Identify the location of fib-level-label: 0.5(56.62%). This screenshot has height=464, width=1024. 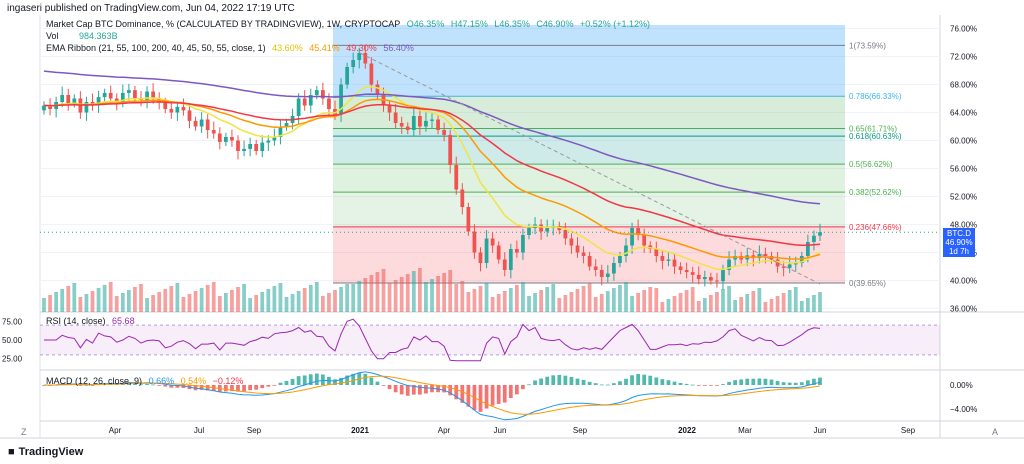
(871, 164).